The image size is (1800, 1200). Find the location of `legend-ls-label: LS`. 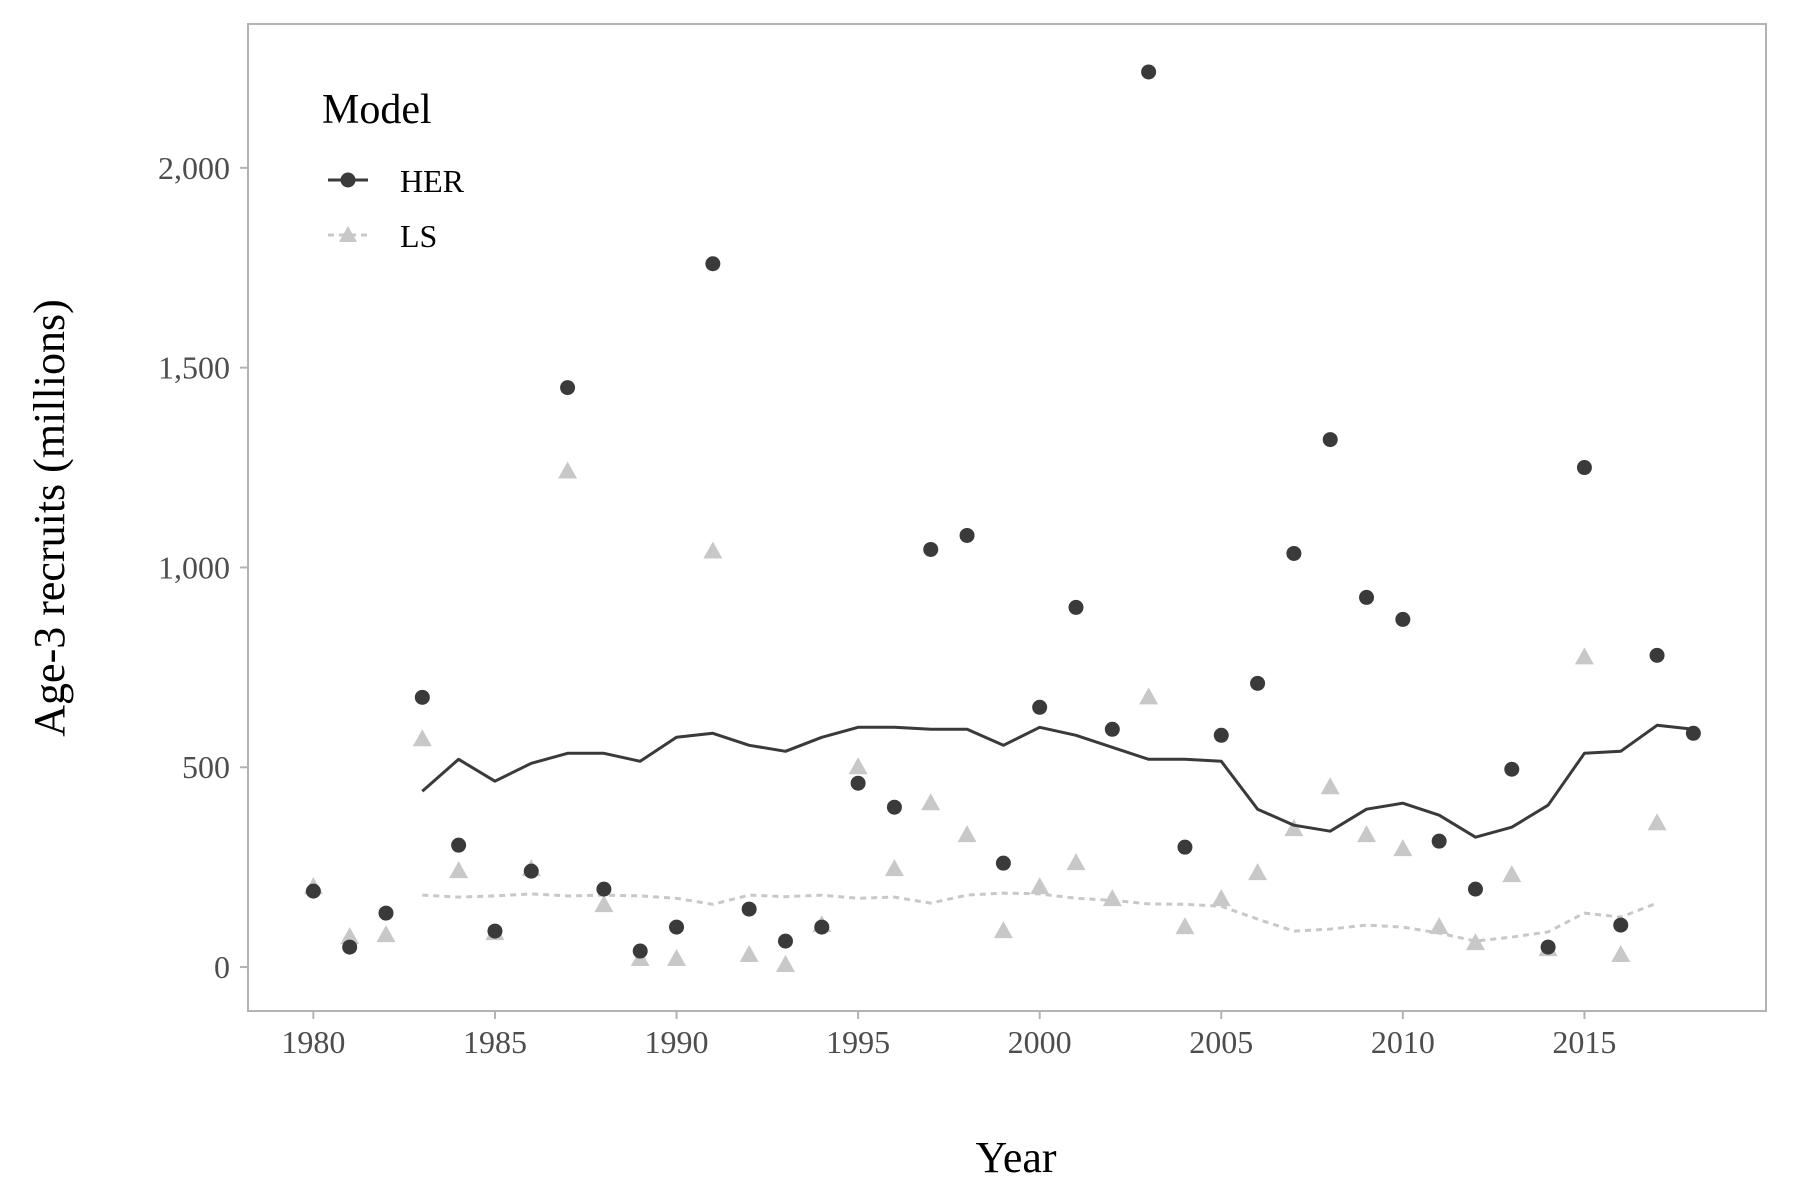

legend-ls-label: LS is located at coordinates (418, 236).